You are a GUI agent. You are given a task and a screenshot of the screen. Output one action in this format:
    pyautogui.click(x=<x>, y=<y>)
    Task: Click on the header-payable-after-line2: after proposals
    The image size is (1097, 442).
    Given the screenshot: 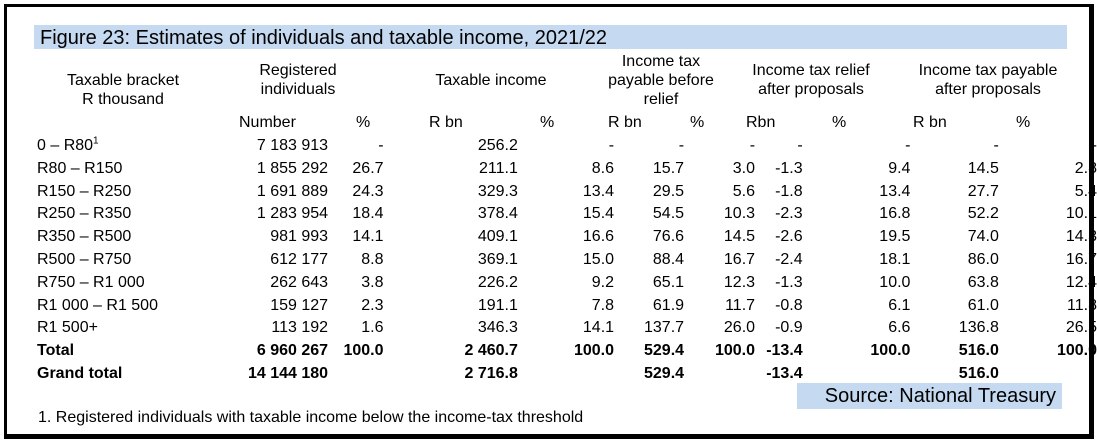 What is the action you would take?
    pyautogui.click(x=988, y=89)
    